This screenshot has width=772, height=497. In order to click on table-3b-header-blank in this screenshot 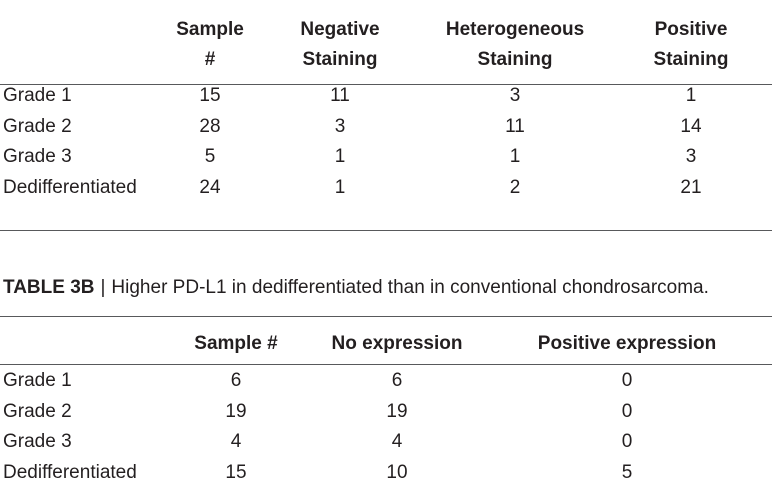, I will do `click(80, 344)`.